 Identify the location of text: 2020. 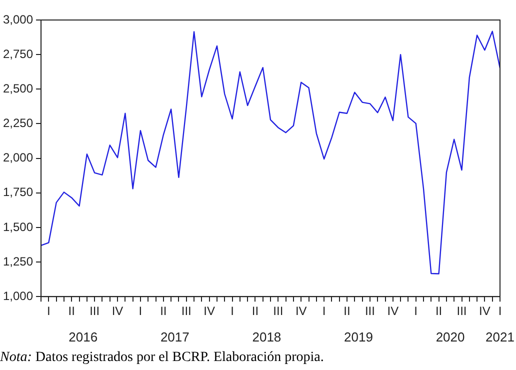
(450, 337).